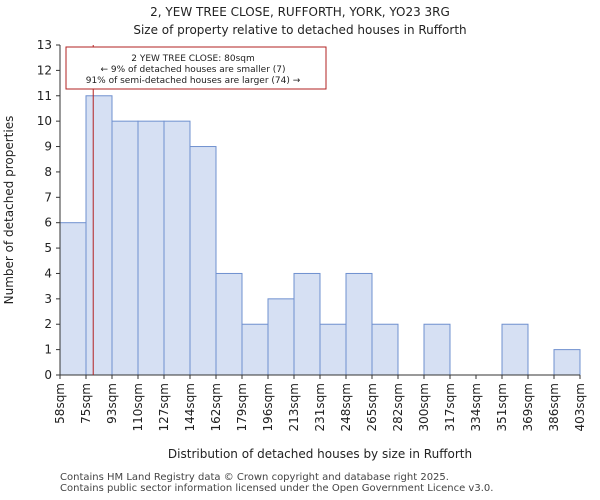 The height and width of the screenshot is (500, 600). I want to click on bar-231sqm, so click(333, 349).